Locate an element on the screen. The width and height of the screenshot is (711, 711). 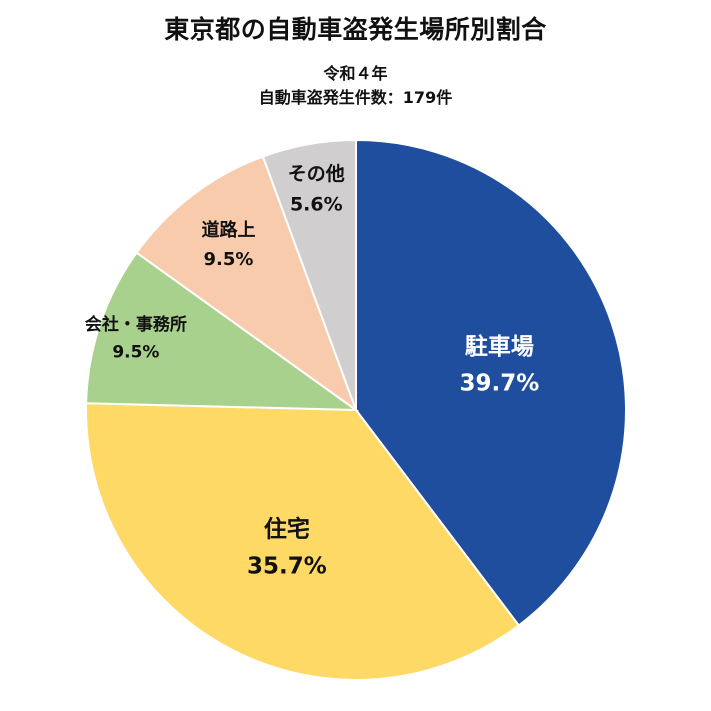
slice-value-3: 9.5% is located at coordinates (229, 259).